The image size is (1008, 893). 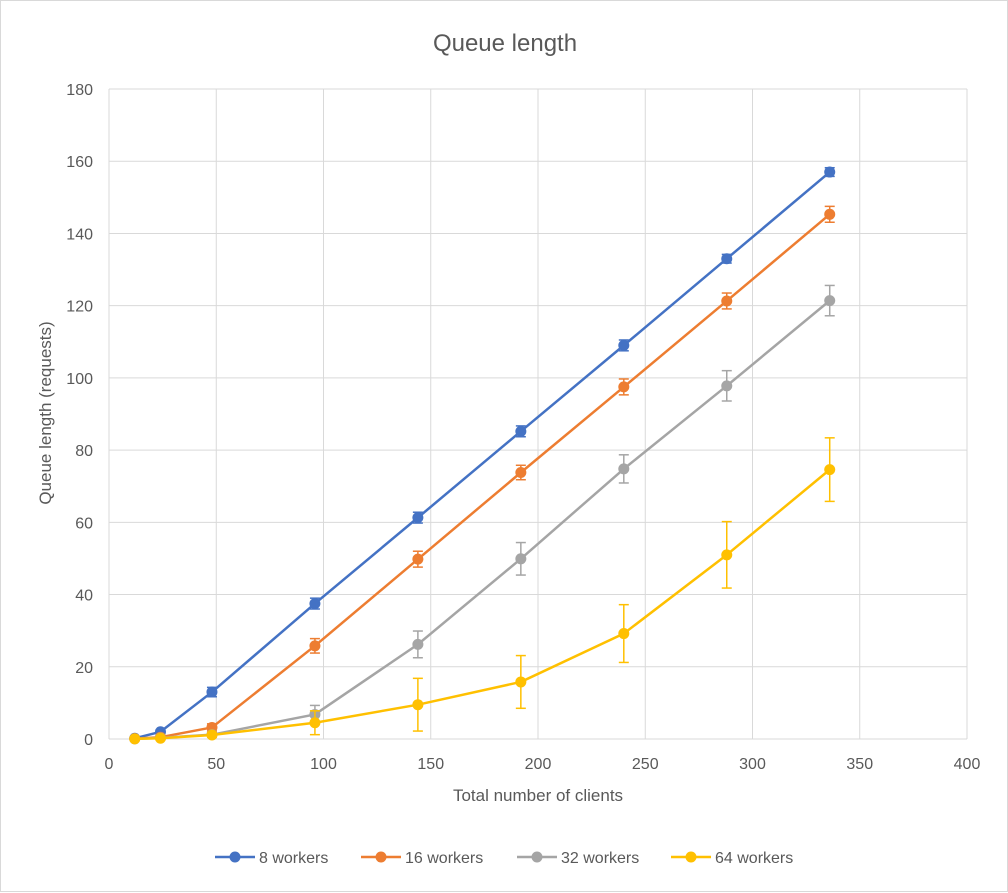 What do you see at coordinates (84, 668) in the screenshot?
I see `y-tick-label: 20` at bounding box center [84, 668].